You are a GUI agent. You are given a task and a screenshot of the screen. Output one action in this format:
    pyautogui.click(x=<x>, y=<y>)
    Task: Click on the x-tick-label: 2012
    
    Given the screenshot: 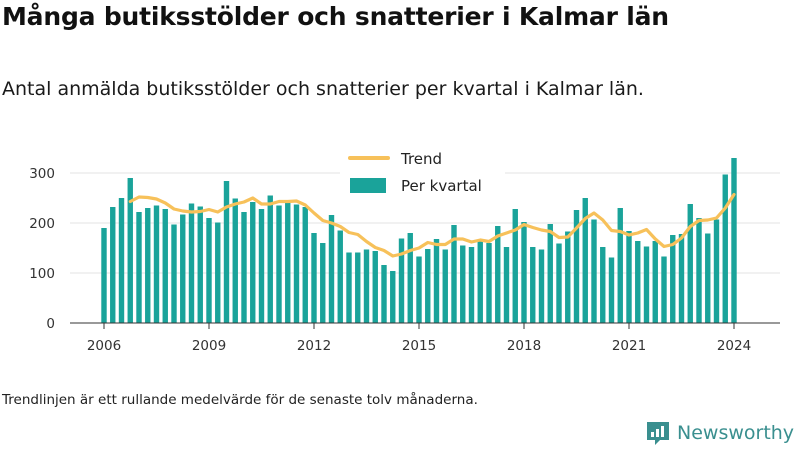 What is the action you would take?
    pyautogui.click(x=314, y=346)
    